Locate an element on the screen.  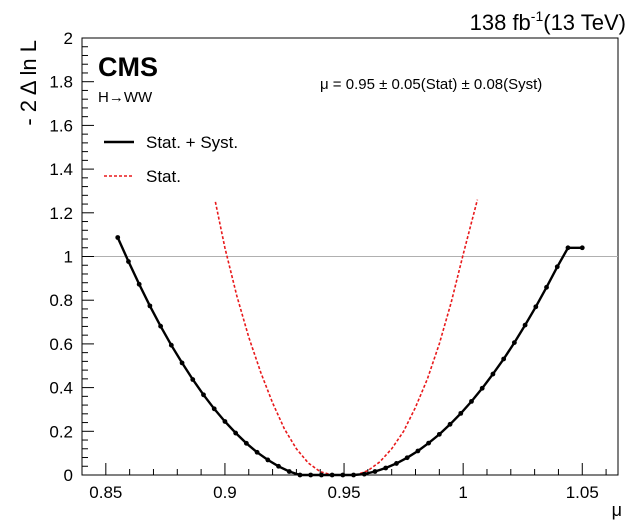
y-tick-label: 1.4 is located at coordinates (61, 169).